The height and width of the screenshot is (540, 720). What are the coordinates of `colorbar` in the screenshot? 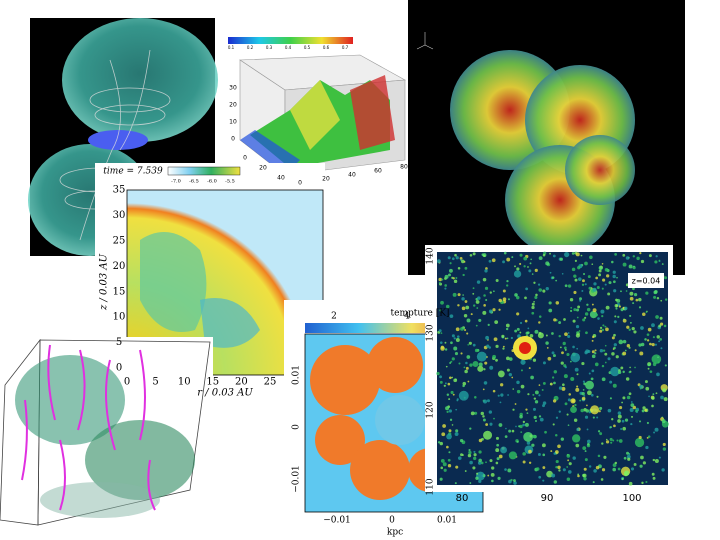 It's located at (290, 40).